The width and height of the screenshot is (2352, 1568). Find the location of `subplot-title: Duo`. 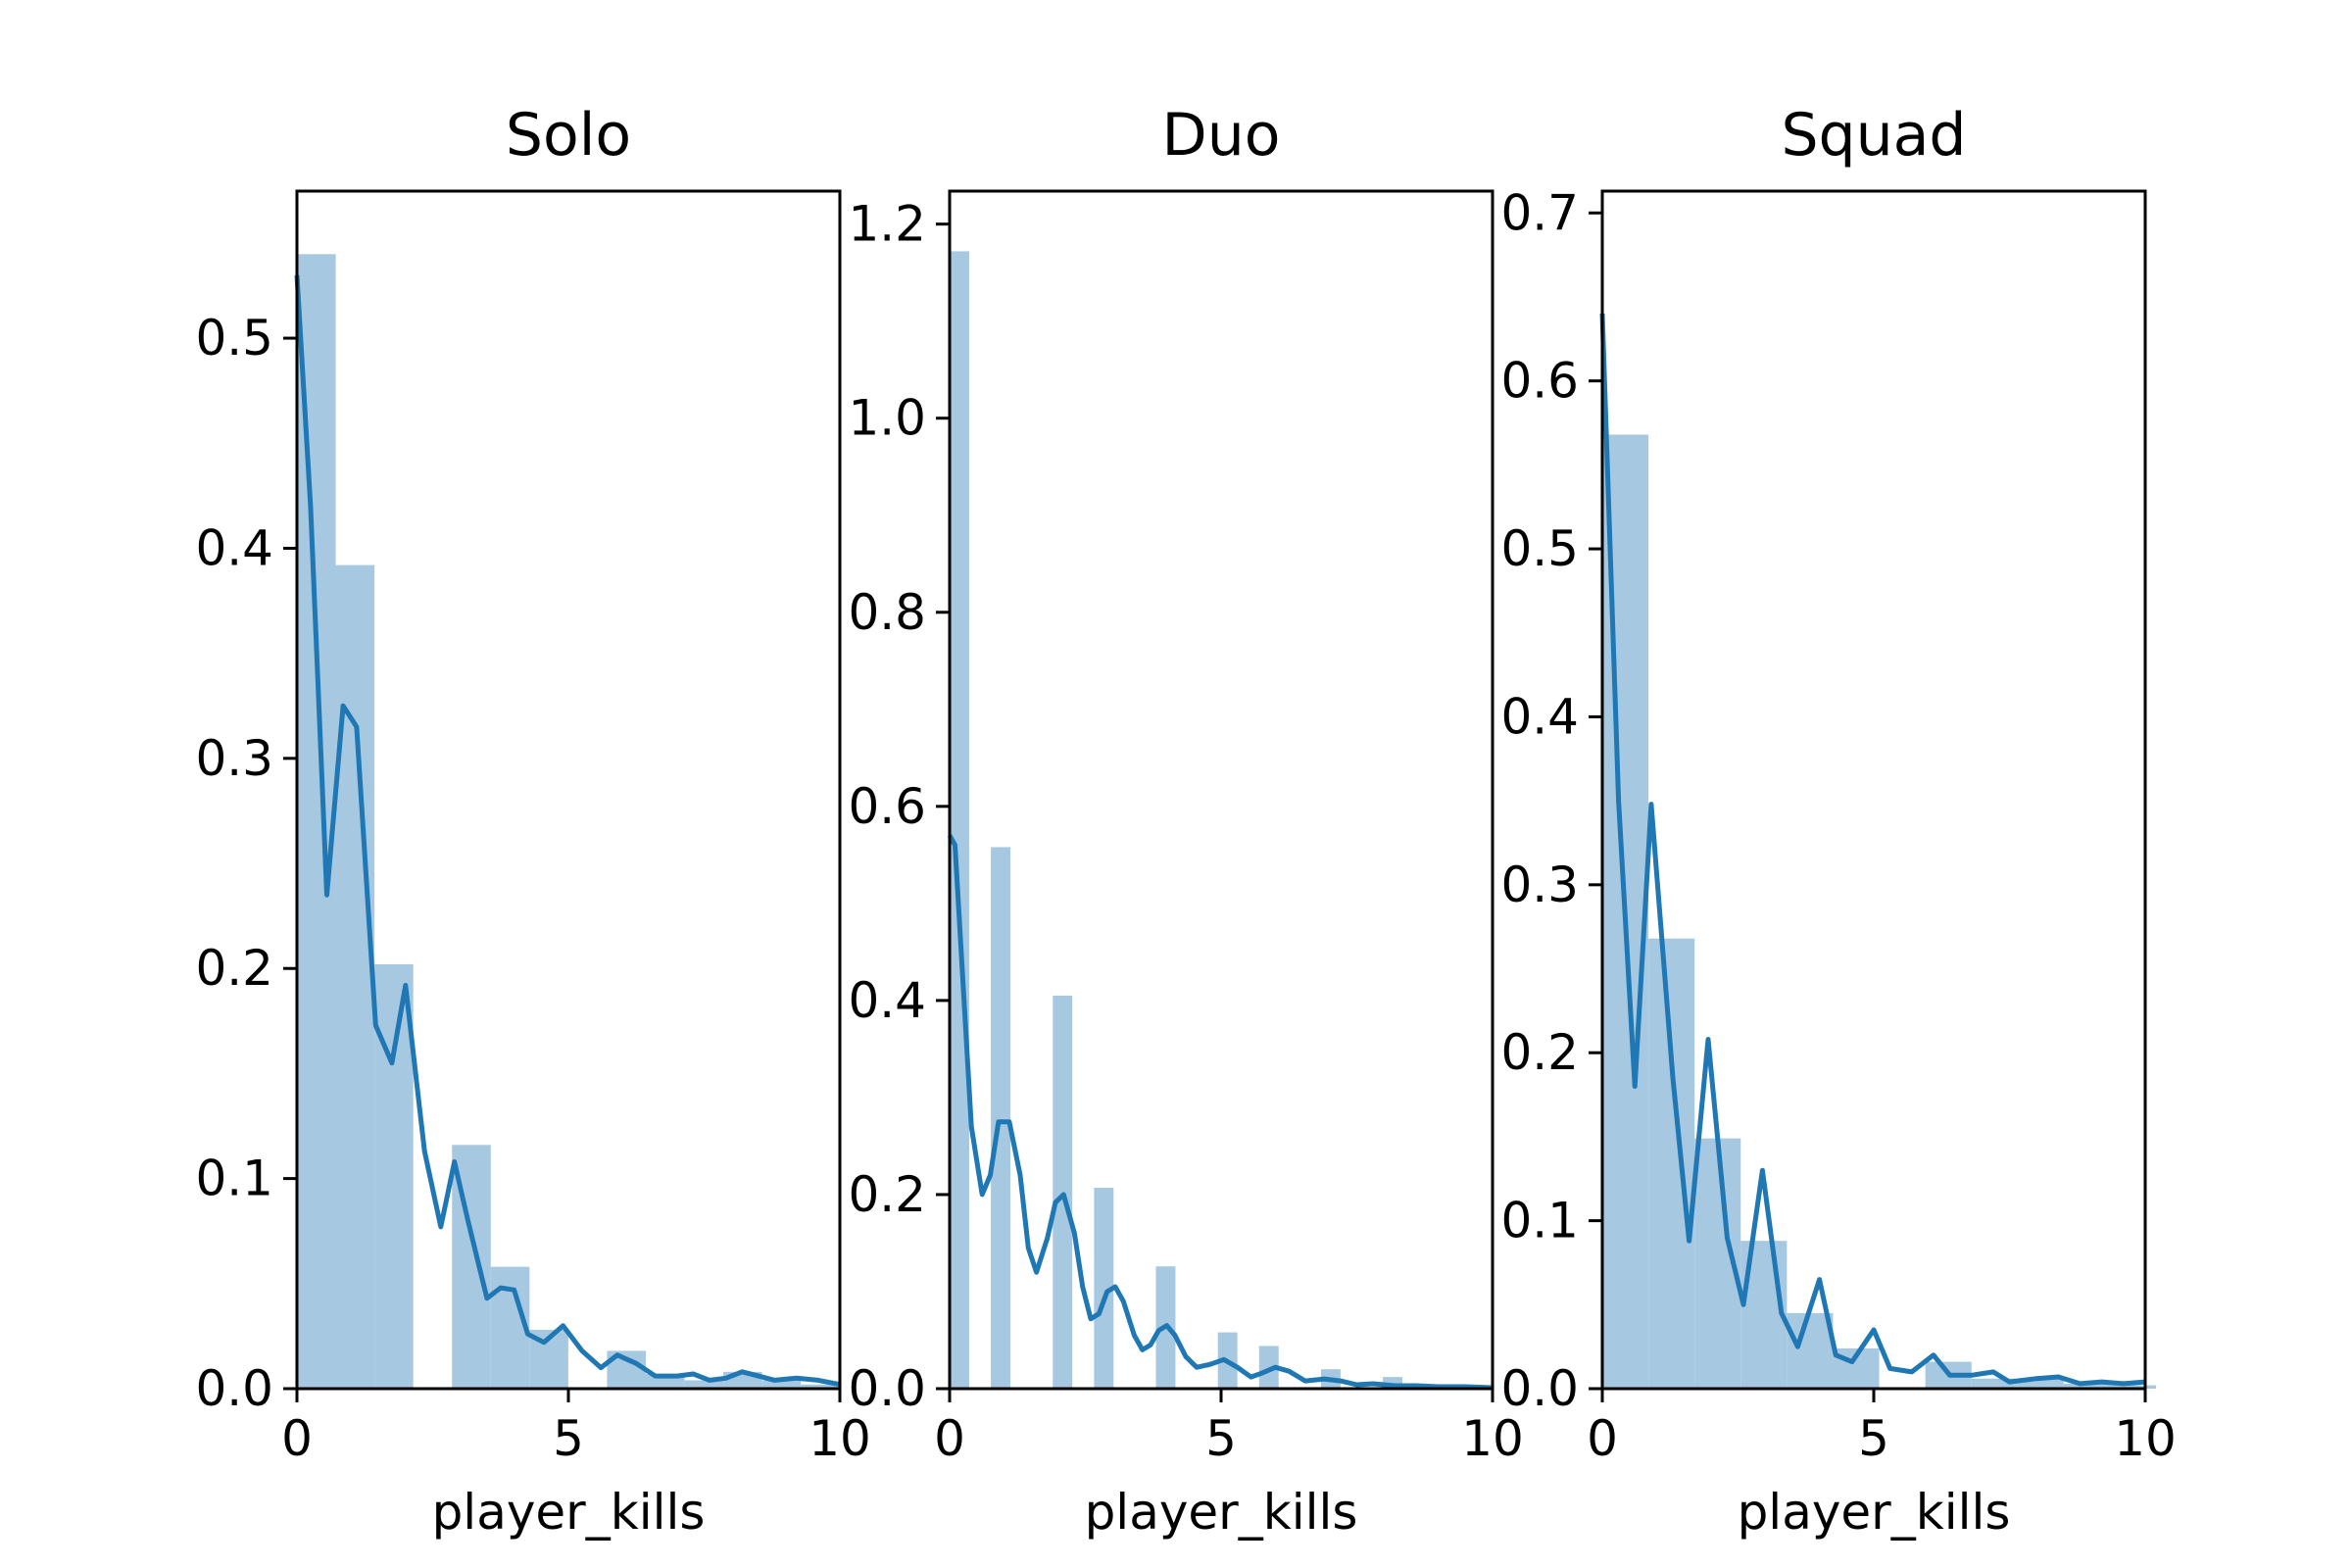

subplot-title: Duo is located at coordinates (1221, 135).